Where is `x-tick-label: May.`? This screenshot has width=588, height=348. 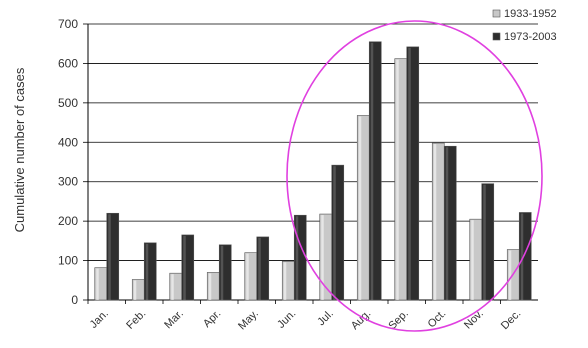
x-tick-label: May. is located at coordinates (248, 320).